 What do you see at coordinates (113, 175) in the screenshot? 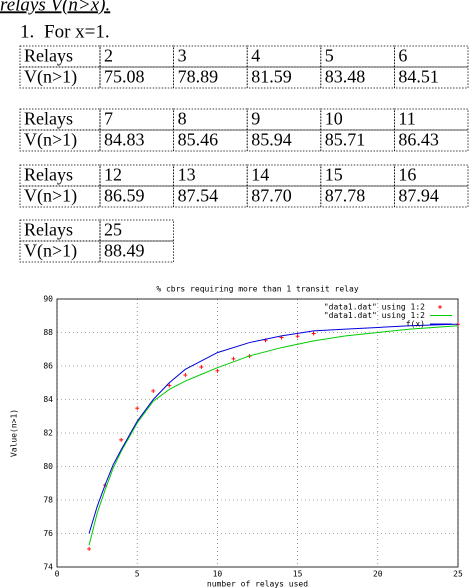
I see `cell-text: 12` at bounding box center [113, 175].